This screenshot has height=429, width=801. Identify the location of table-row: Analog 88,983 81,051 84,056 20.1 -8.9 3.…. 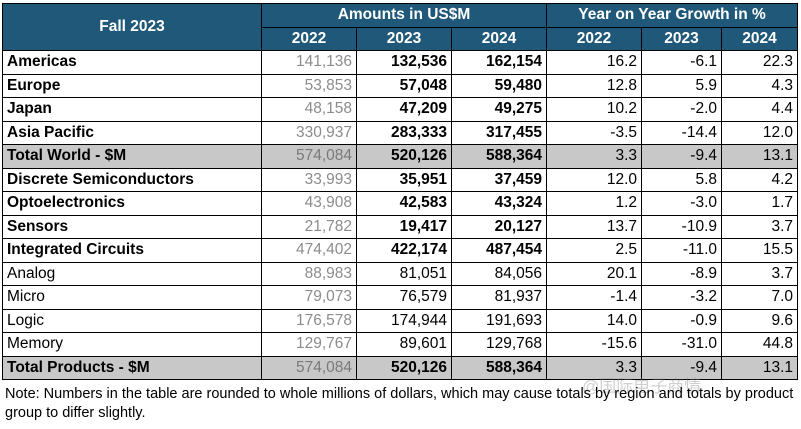
(400, 273).